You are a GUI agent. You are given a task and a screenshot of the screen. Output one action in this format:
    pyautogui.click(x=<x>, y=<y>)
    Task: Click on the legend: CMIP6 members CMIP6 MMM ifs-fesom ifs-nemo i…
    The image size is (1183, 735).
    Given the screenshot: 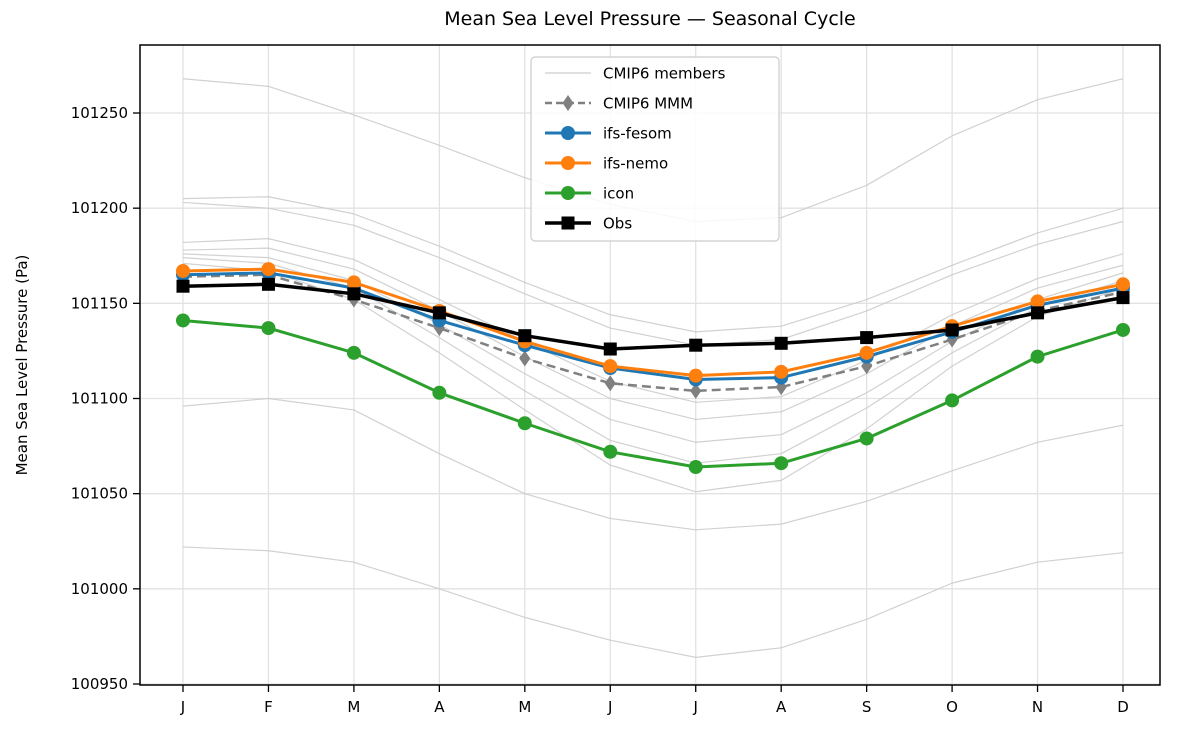 What is the action you would take?
    pyautogui.click(x=655, y=149)
    